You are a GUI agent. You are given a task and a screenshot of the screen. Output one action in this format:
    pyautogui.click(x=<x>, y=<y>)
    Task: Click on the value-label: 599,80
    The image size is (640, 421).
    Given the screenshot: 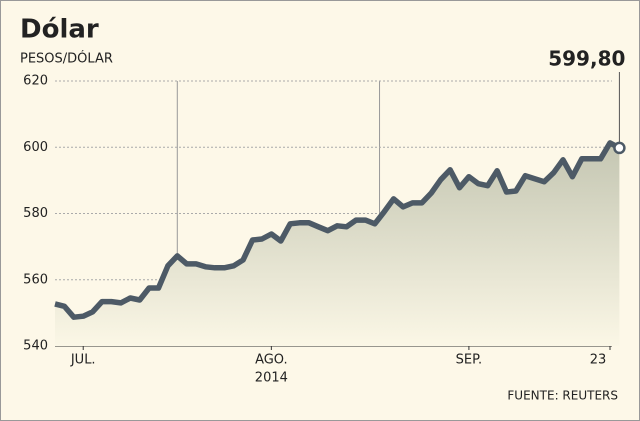 What is the action you would take?
    pyautogui.click(x=586, y=59)
    